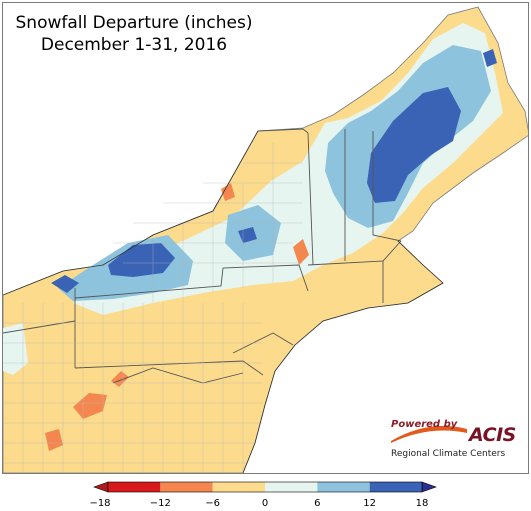 Image resolution: width=531 pixels, height=511 pixels. I want to click on organization-label: Regional Climate Centers, so click(448, 454).